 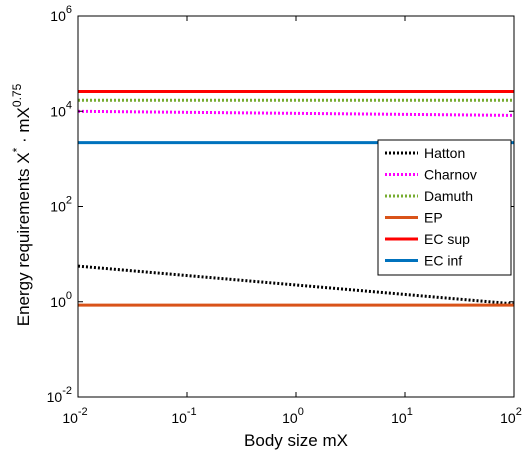 I want to click on y-tick-label: 10⁰, so click(x=61, y=300).